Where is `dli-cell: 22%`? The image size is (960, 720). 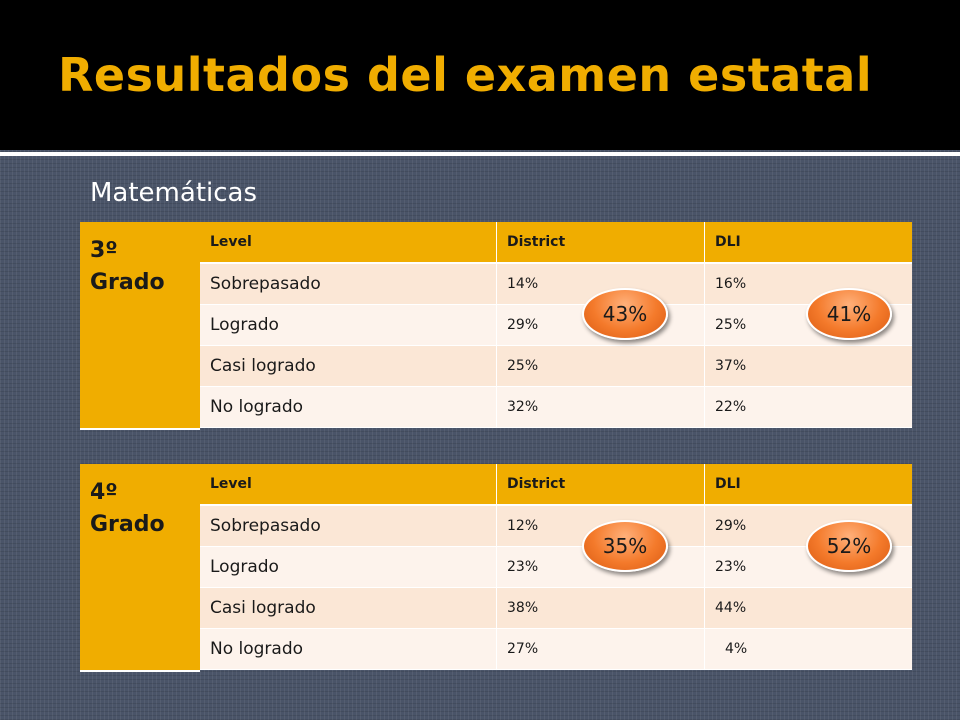
dli-cell: 22% is located at coordinates (808, 407).